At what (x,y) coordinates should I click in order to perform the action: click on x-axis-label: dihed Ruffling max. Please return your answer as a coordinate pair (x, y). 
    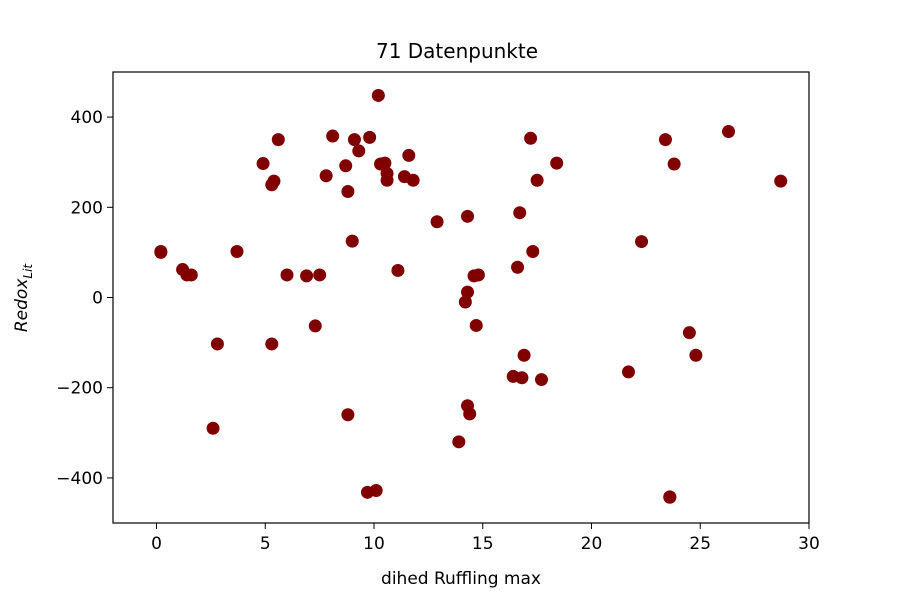
    Looking at the image, I should click on (461, 579).